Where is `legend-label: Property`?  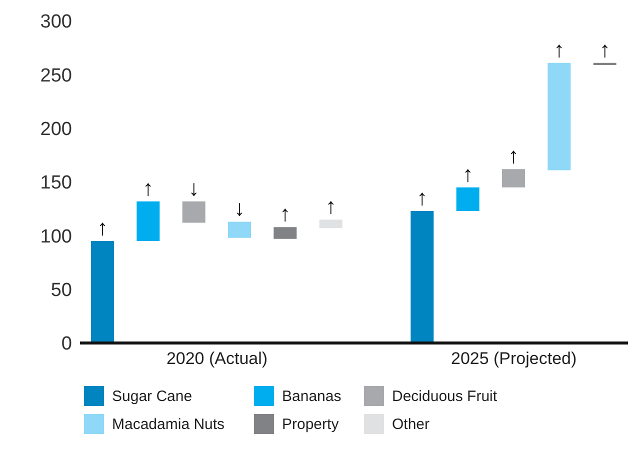 legend-label: Property is located at coordinates (310, 424).